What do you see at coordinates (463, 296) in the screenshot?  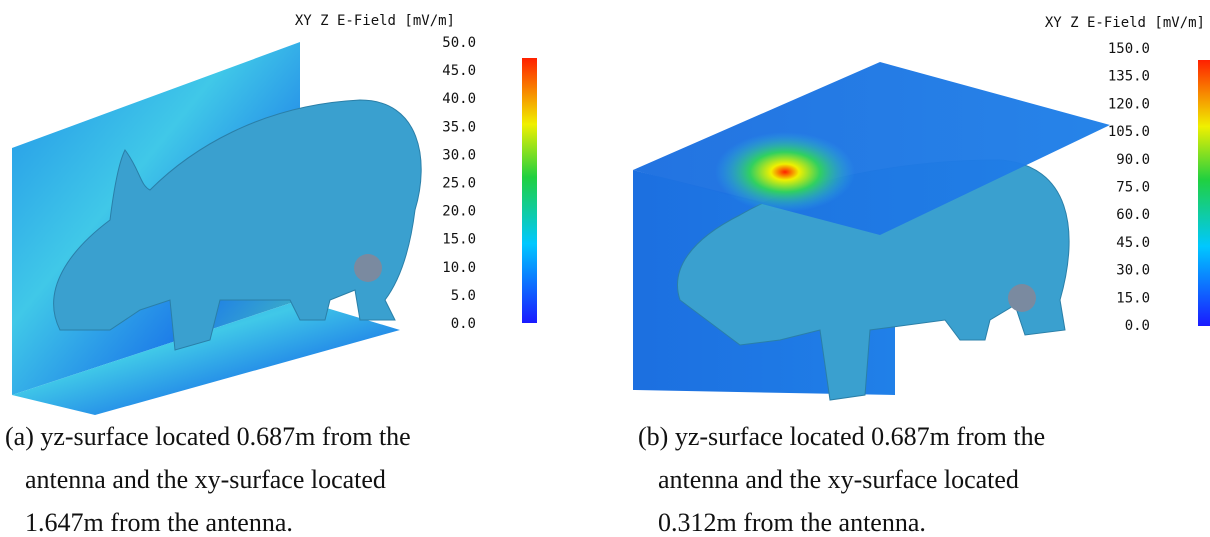 I see `colorbar-tick-label: 5.0` at bounding box center [463, 296].